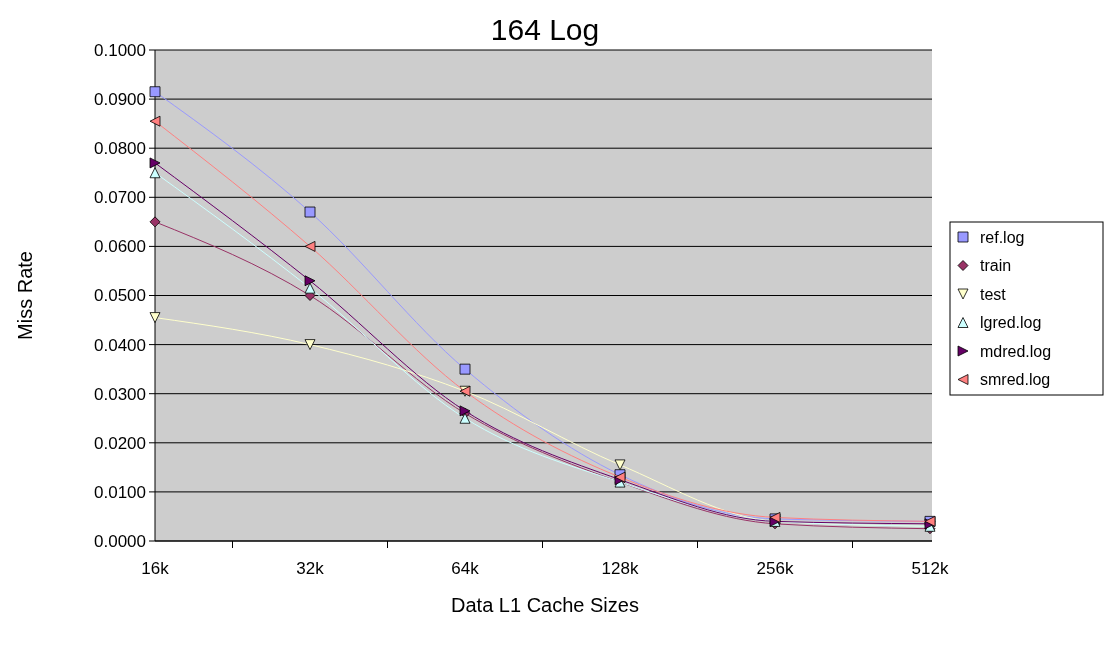  I want to click on x-tick-label: 64k, so click(465, 568).